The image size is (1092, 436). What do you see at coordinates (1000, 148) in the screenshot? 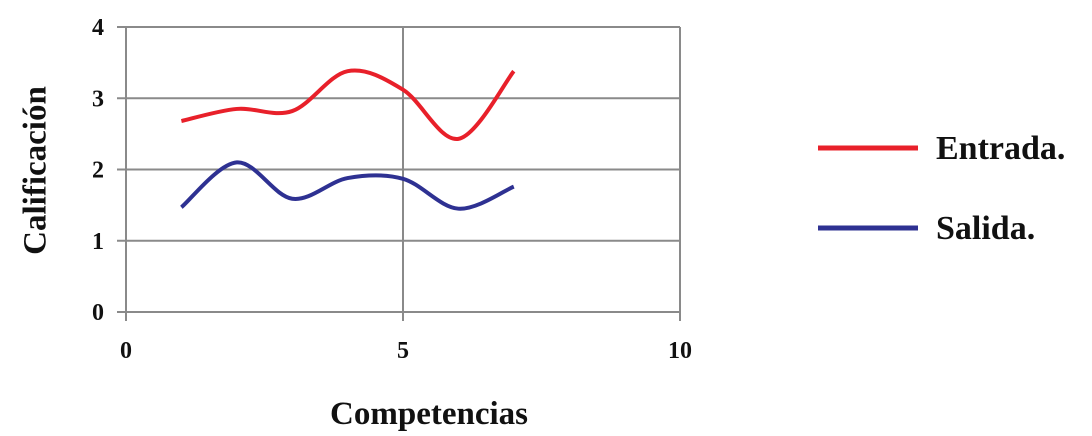
I see `legend-label-entrada: Entrada.` at bounding box center [1000, 148].